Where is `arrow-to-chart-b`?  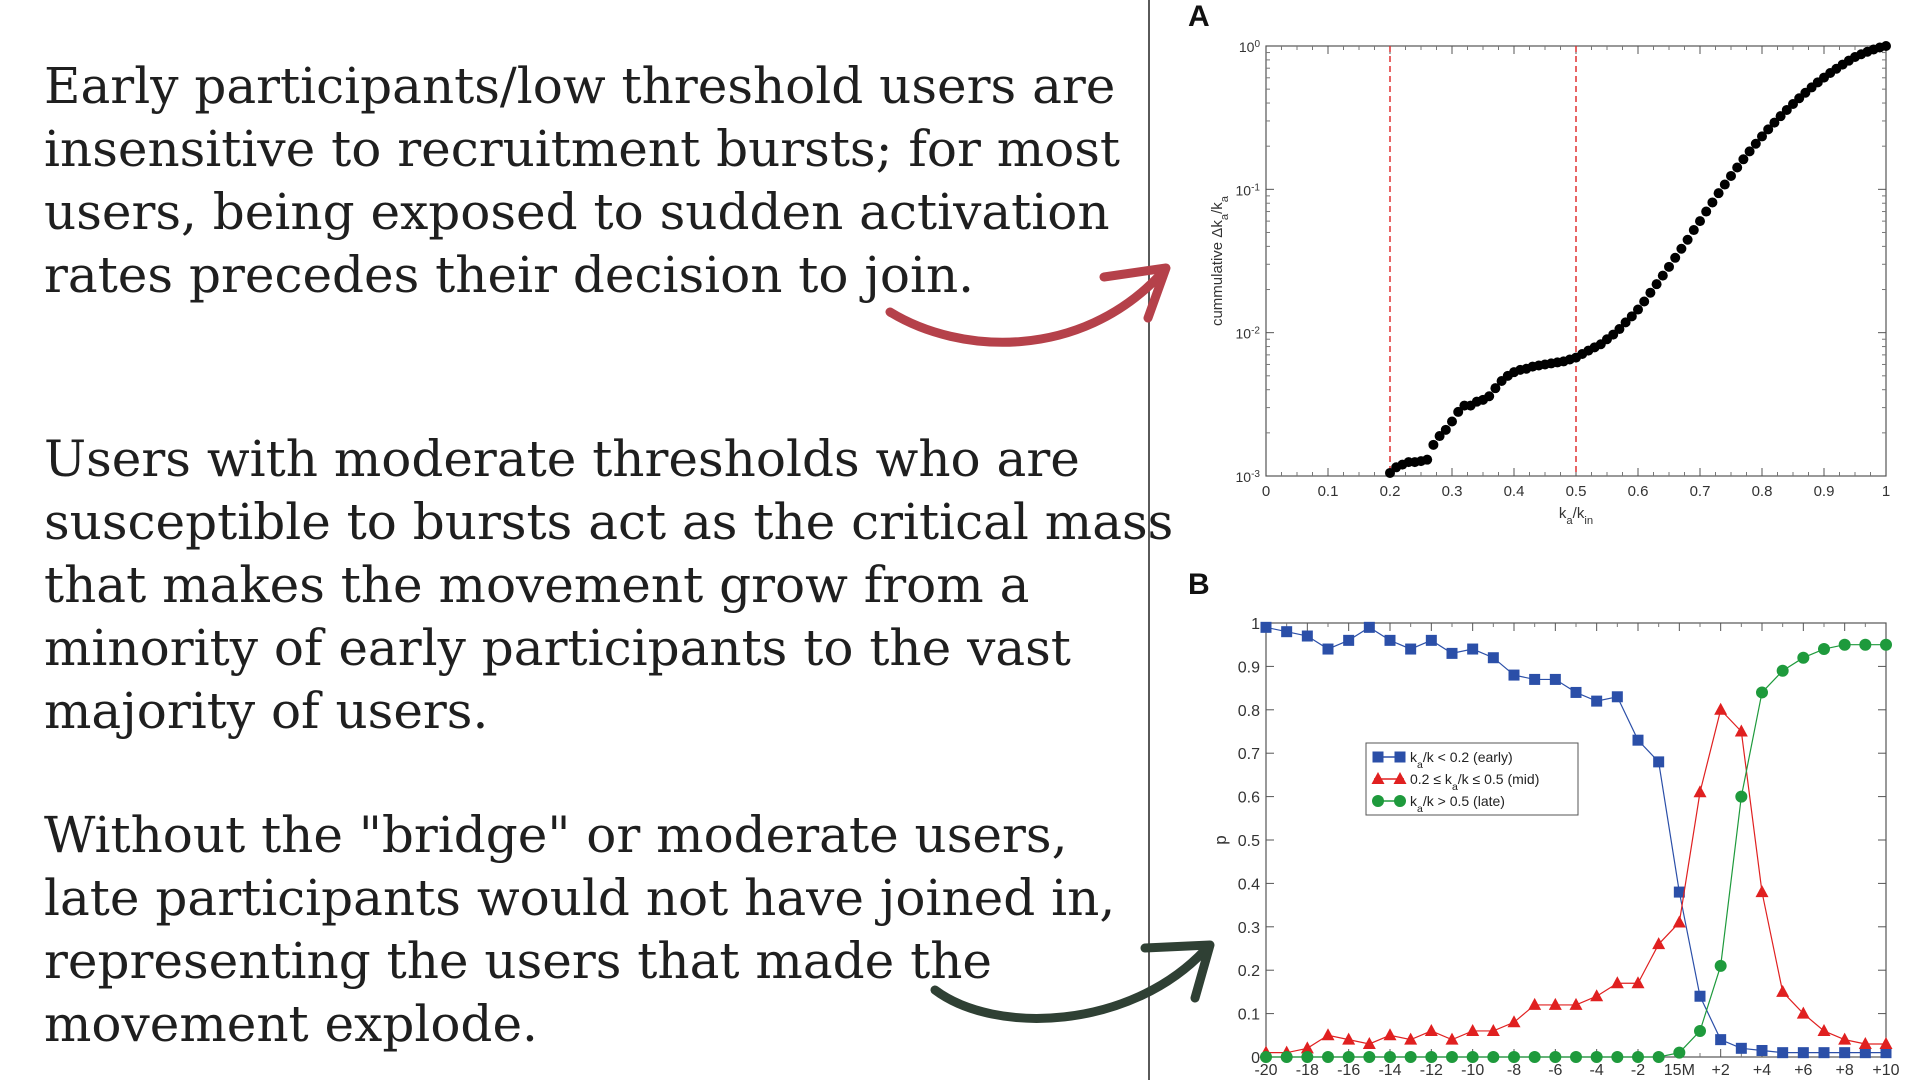 arrow-to-chart-b is located at coordinates (1070, 984).